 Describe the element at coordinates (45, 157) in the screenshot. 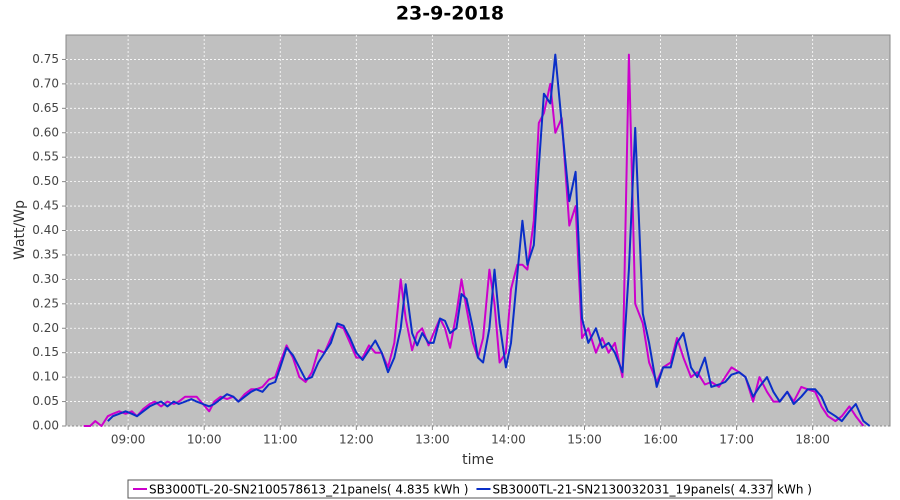

I see `y-tick-label: 0.55` at that location.